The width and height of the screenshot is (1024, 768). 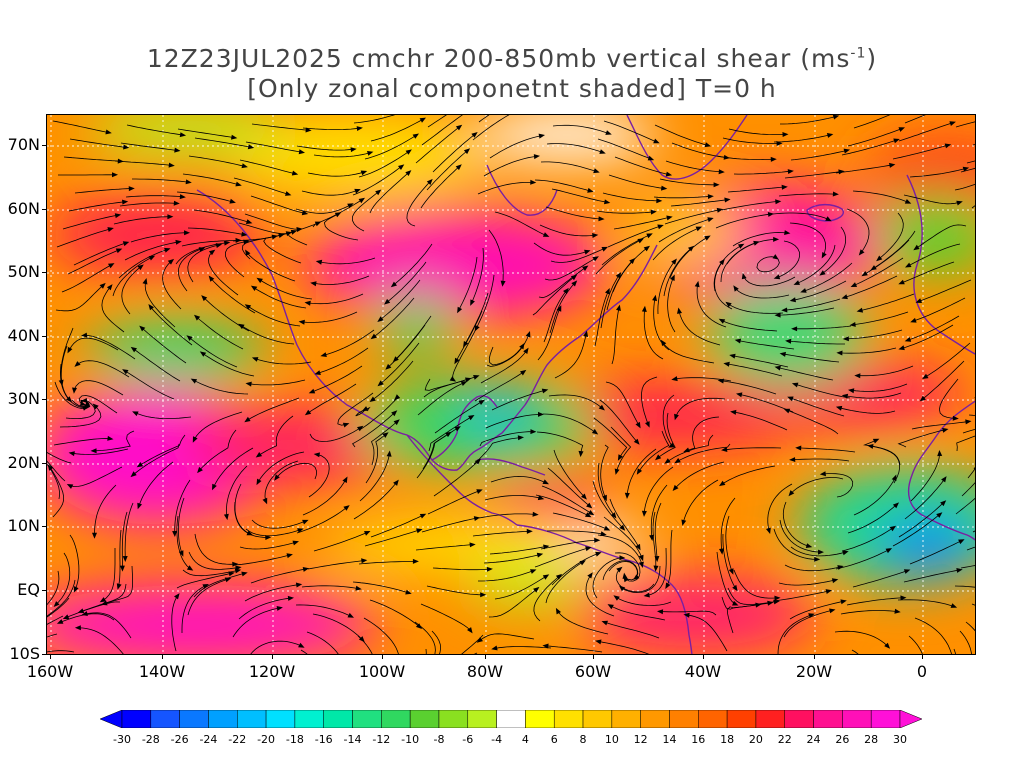 What do you see at coordinates (940, 264) in the screenshot?
I see `coastline-europe` at bounding box center [940, 264].